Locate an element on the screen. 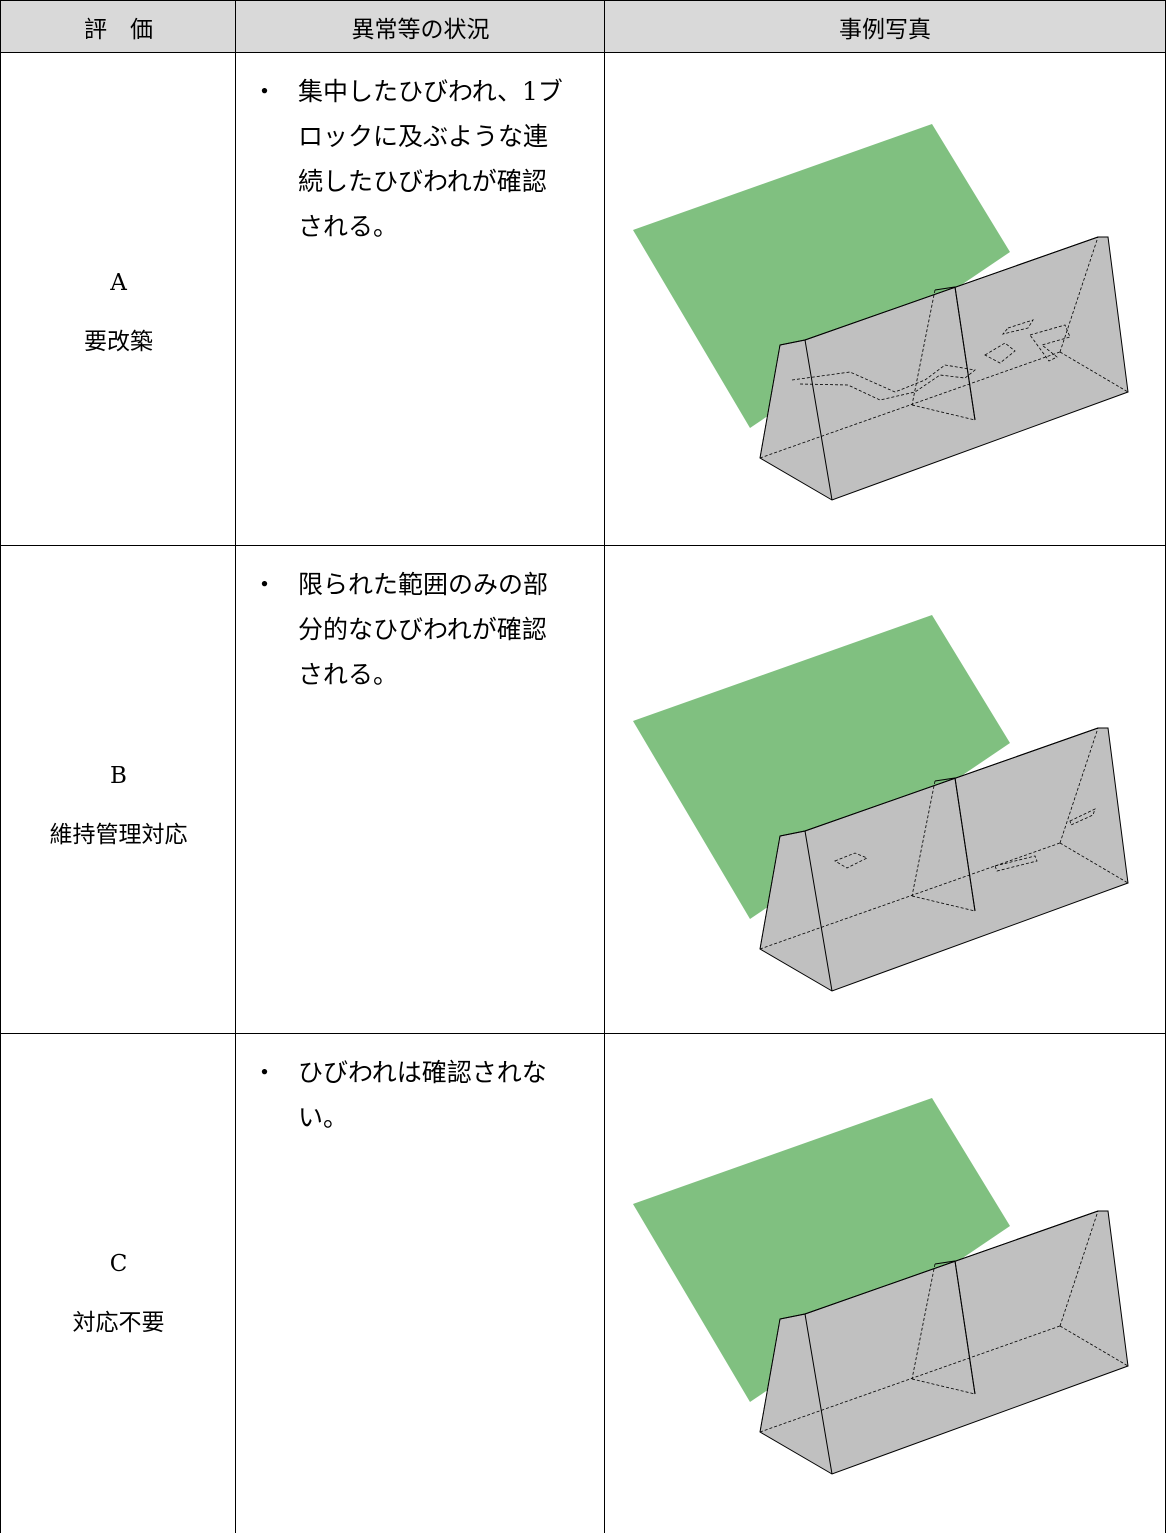 The image size is (1166, 1533). text: 続したひびわれが確認 is located at coordinates (422, 181).